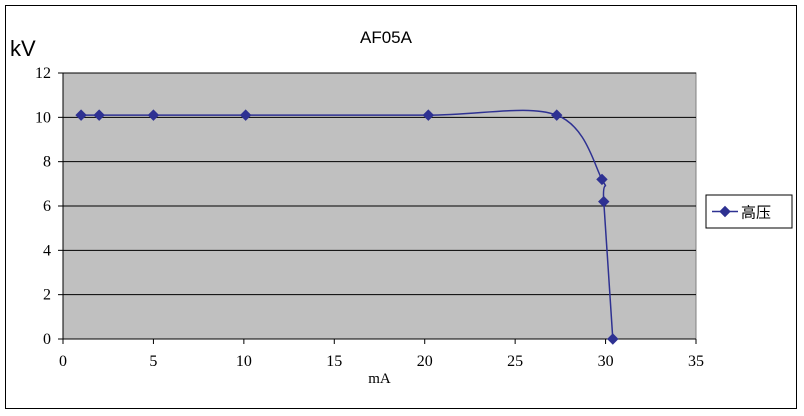 The width and height of the screenshot is (804, 416). I want to click on legend-series-label: 高压, so click(756, 213).